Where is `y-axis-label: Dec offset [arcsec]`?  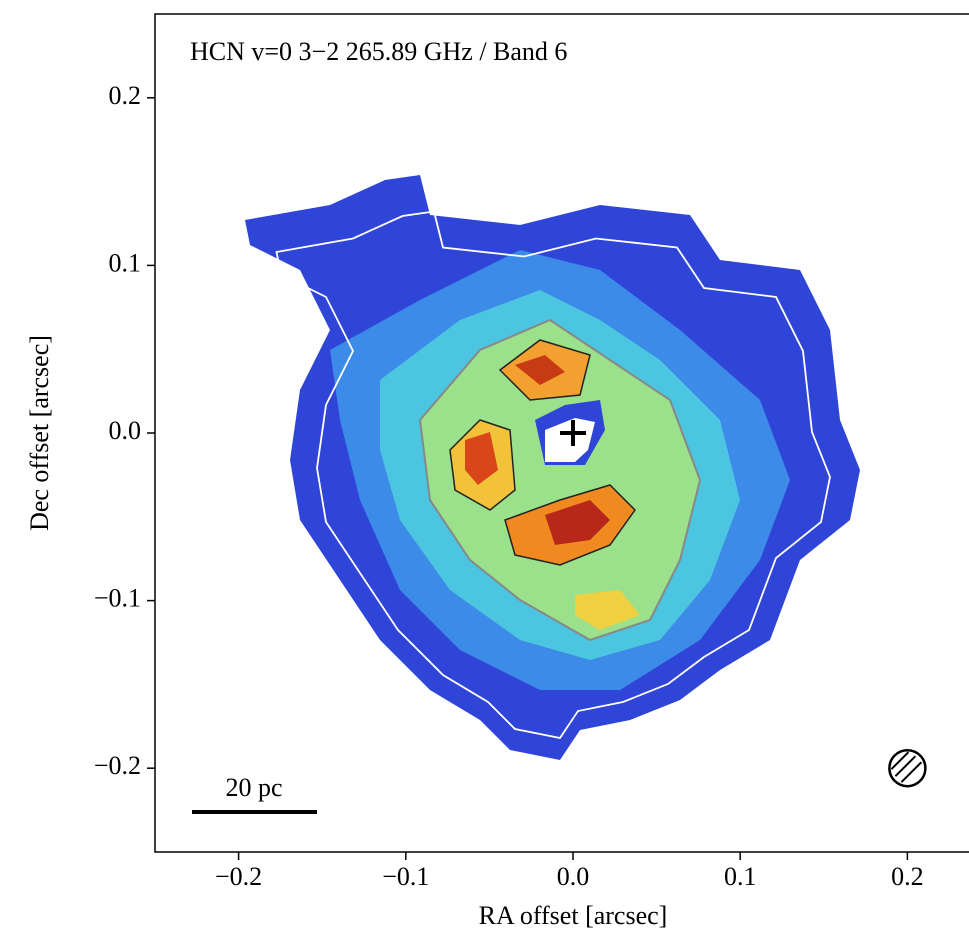 y-axis-label: Dec offset [arcsec] is located at coordinates (39, 433).